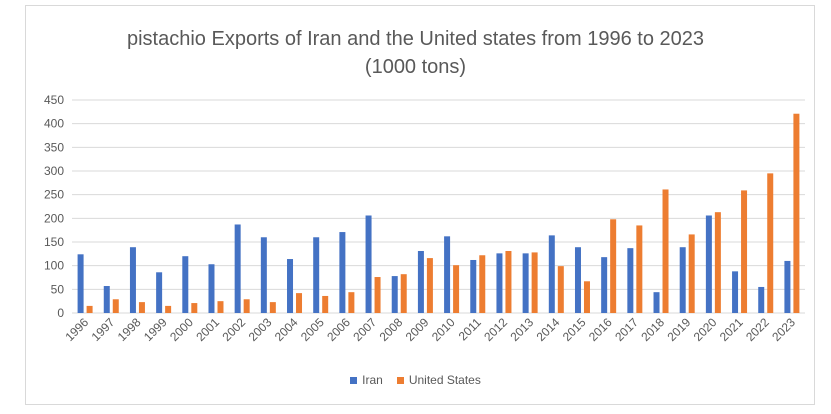  Describe the element at coordinates (364, 329) in the screenshot. I see `x-tick-label: 2007` at that location.